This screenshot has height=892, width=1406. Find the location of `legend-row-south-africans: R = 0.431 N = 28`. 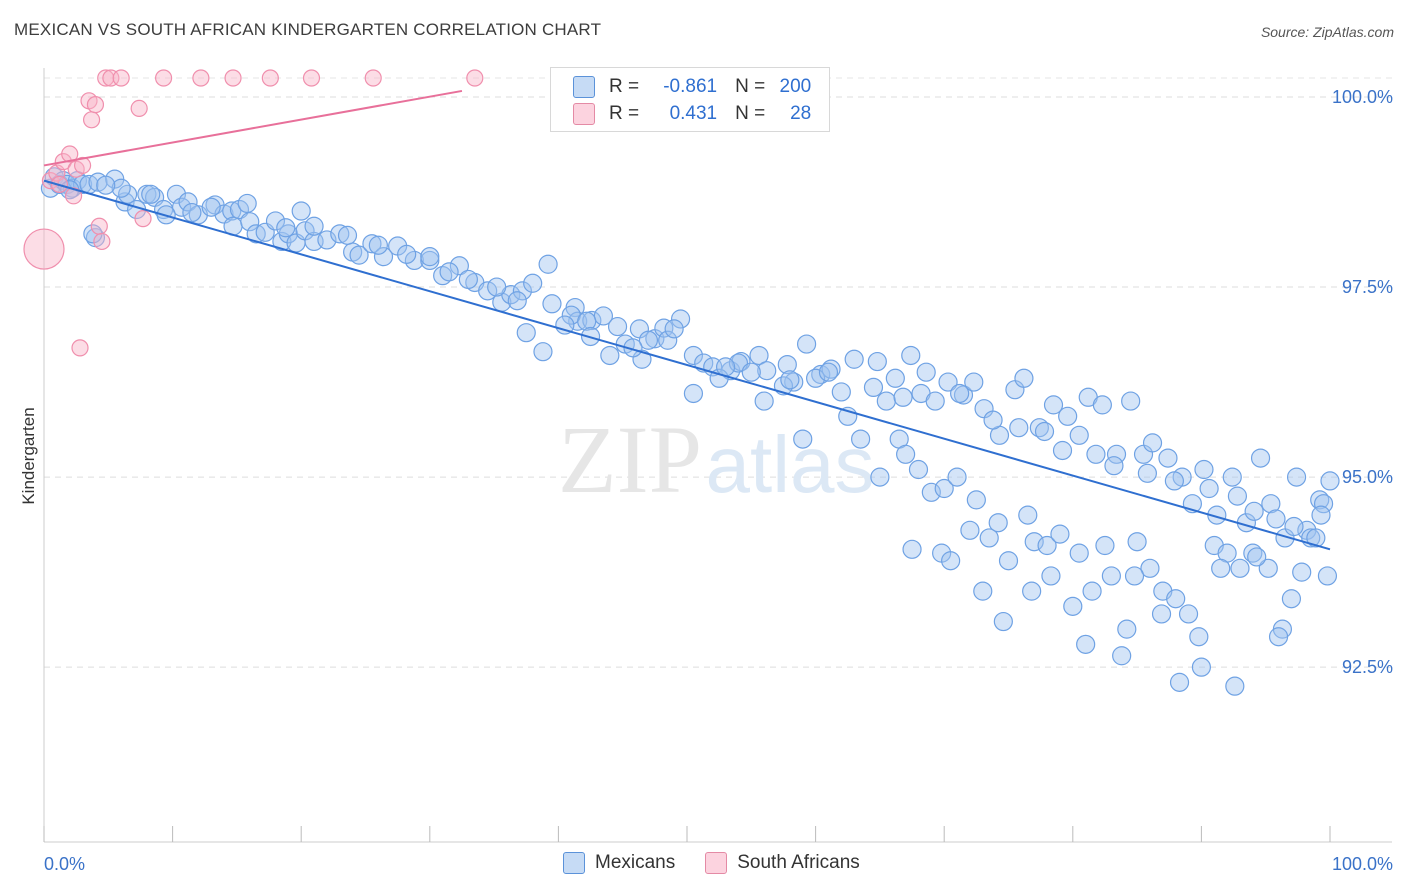

legend-row-south-africans: R = 0.431 N = 28 is located at coordinates (692, 114).